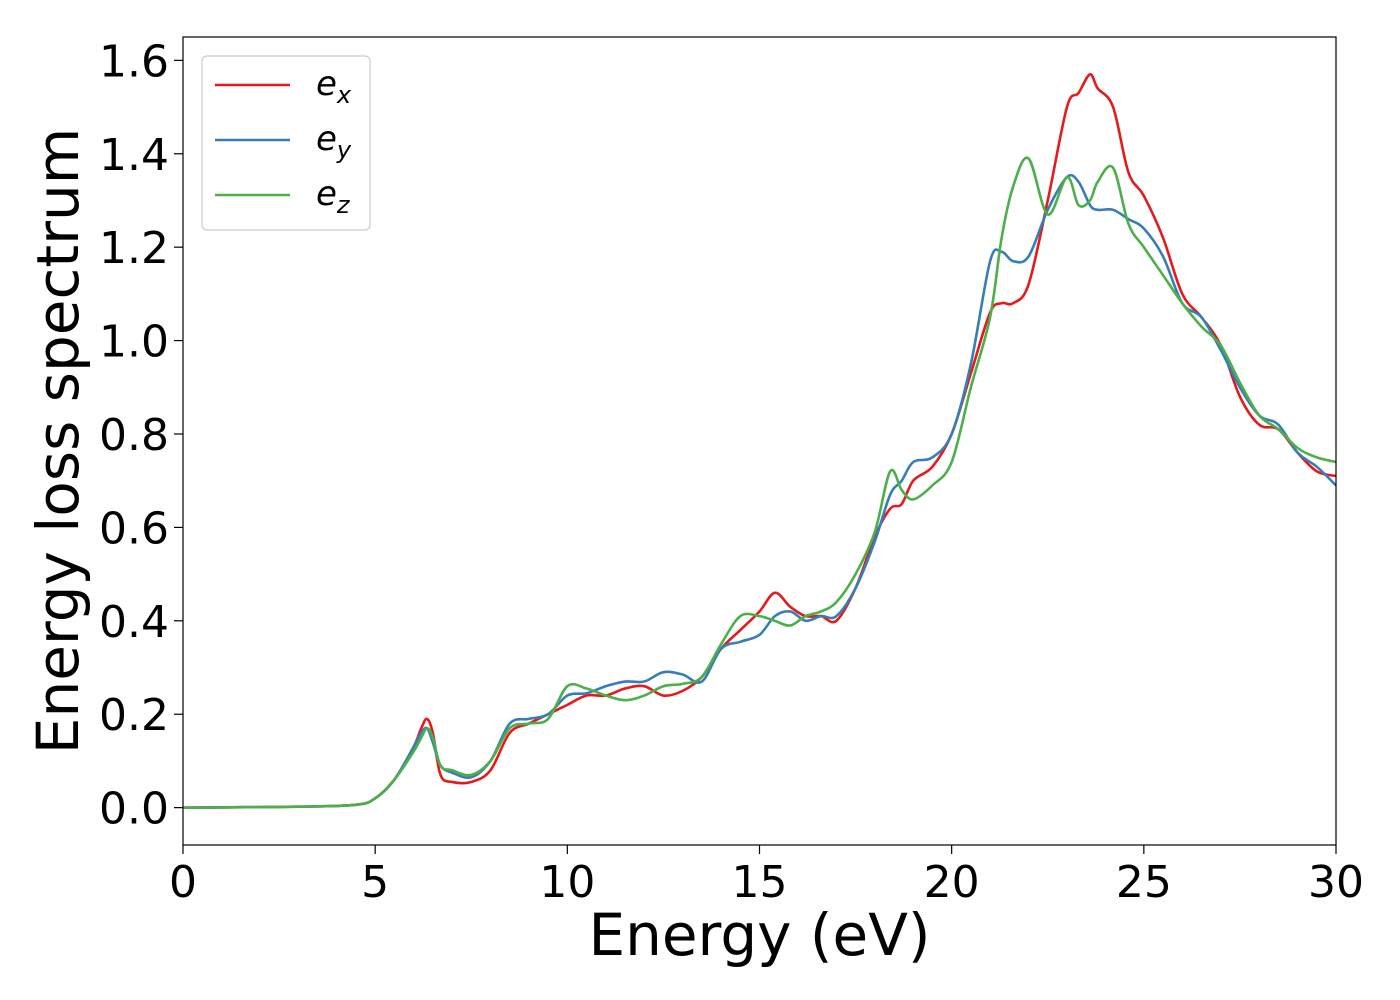 This screenshot has height=1000, width=1400. I want to click on x-axis: 0 5 10 15 20 25 30, so click(766, 876).